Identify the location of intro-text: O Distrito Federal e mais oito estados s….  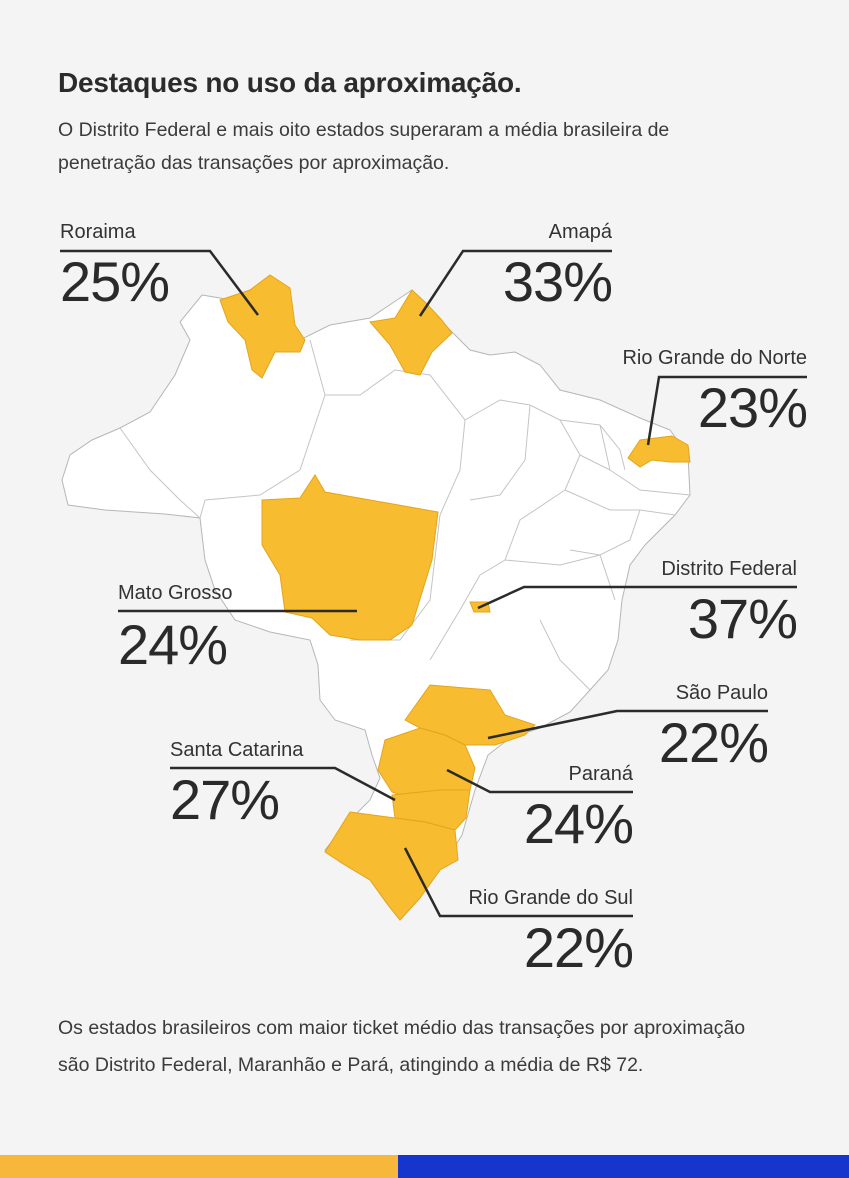
(364, 146).